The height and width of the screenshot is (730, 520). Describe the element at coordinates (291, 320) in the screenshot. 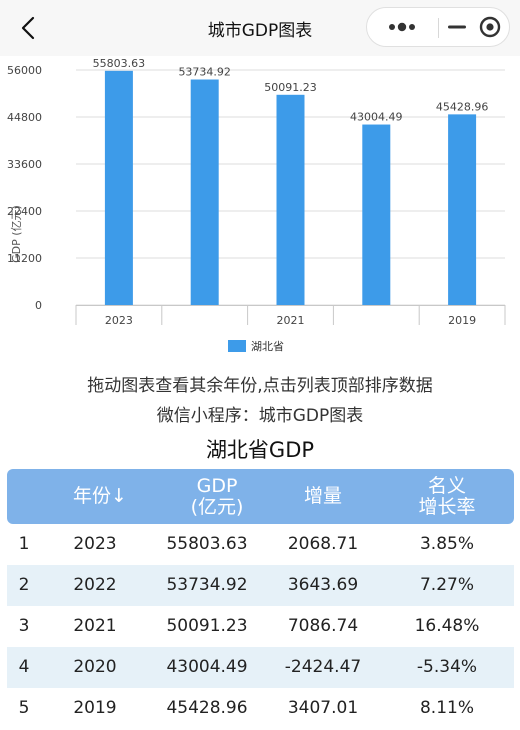

I see `x-tick-label: 2021` at that location.